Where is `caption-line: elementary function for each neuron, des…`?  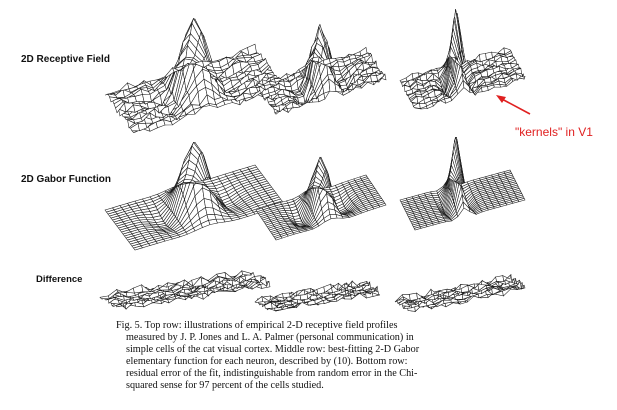
caption-line: elementary function for each neuron, des… is located at coordinates (267, 362).